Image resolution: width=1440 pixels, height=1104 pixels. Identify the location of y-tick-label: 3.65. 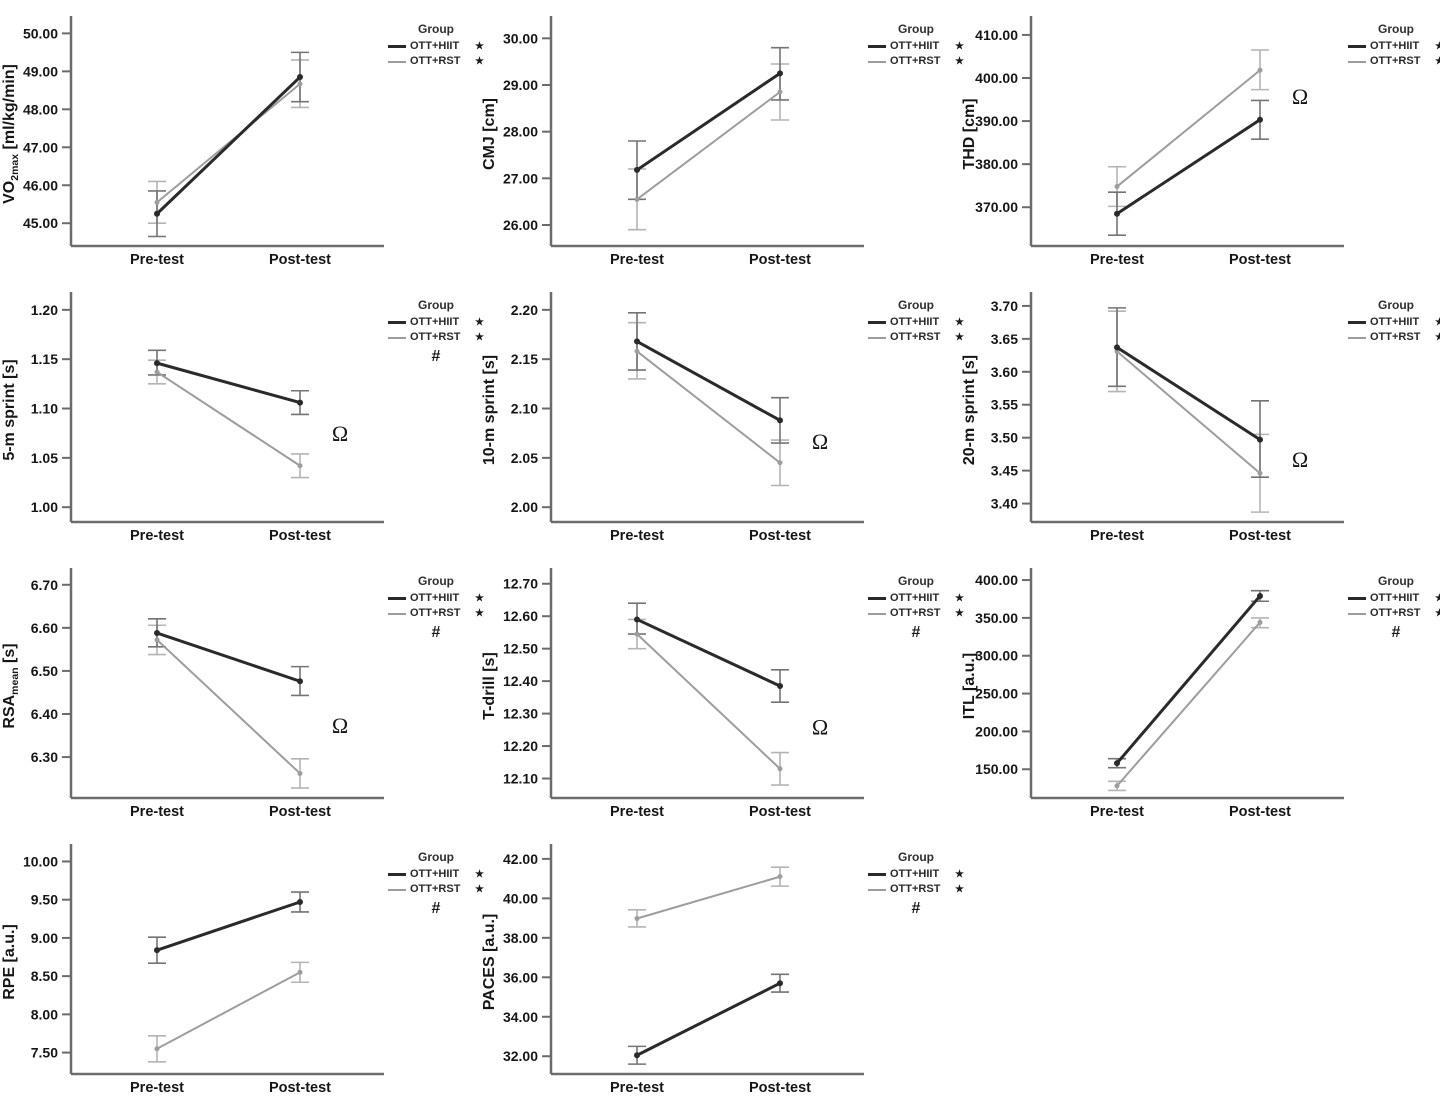
(1004, 339).